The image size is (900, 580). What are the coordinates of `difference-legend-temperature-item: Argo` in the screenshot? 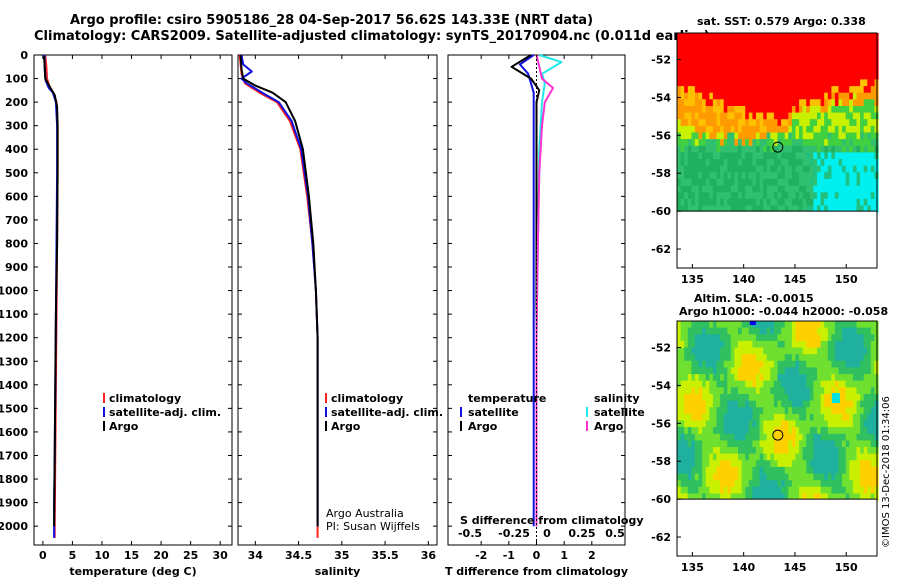 It's located at (483, 426).